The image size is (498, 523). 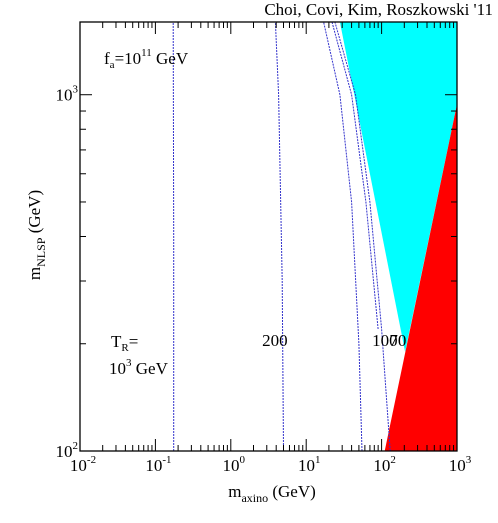 What do you see at coordinates (397, 340) in the screenshot?
I see `curve-label: 70` at bounding box center [397, 340].